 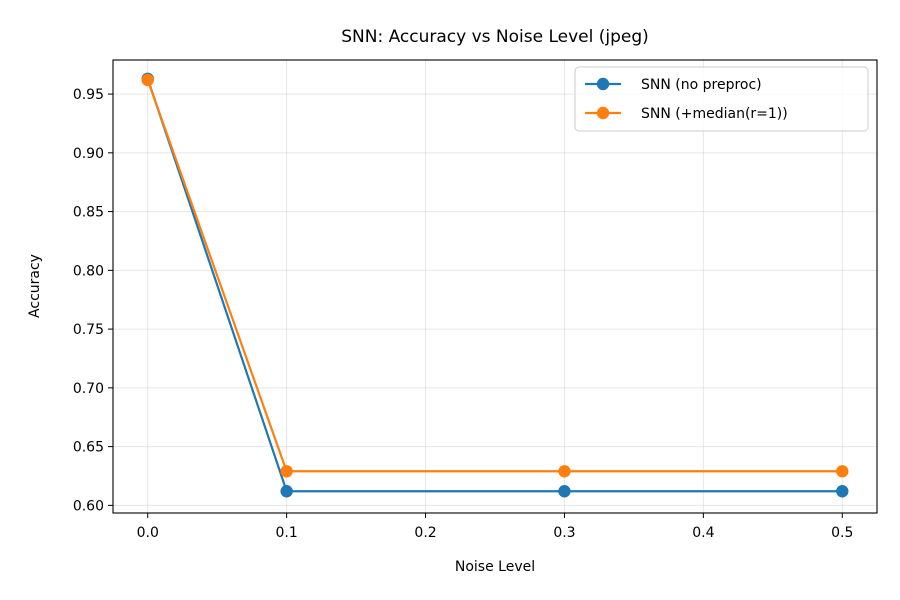 I want to click on y-tick-label: 0.70, so click(x=88, y=389).